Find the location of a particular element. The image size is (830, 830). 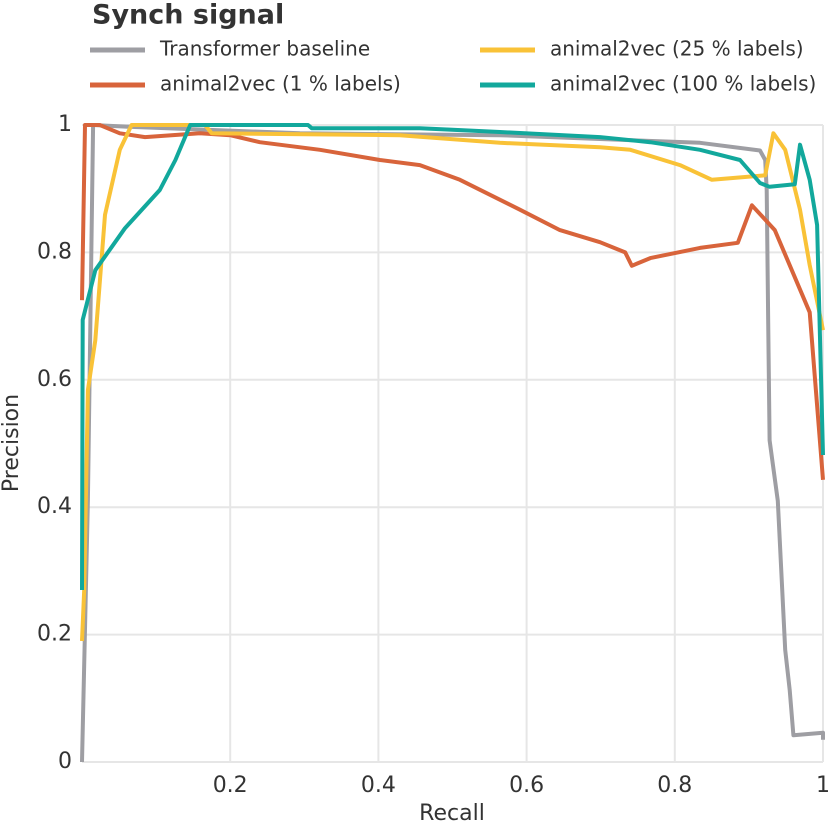

y-tick-label: 0 is located at coordinates (65, 761).